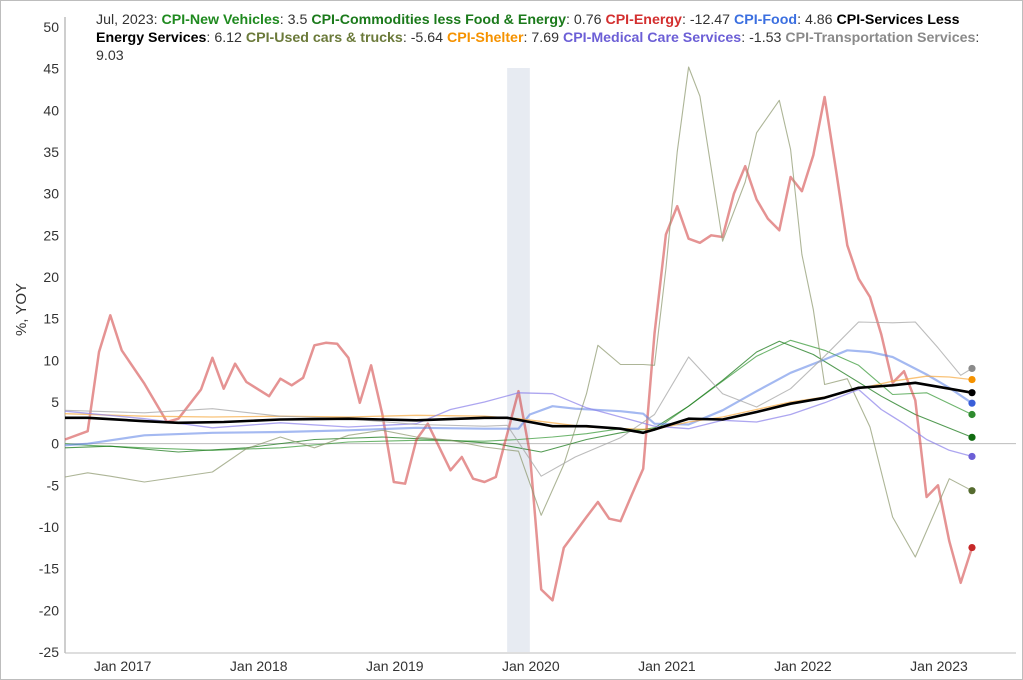 This screenshot has width=1023, height=680. Describe the element at coordinates (939, 666) in the screenshot. I see `x-tick-label: Jan 2023` at that location.